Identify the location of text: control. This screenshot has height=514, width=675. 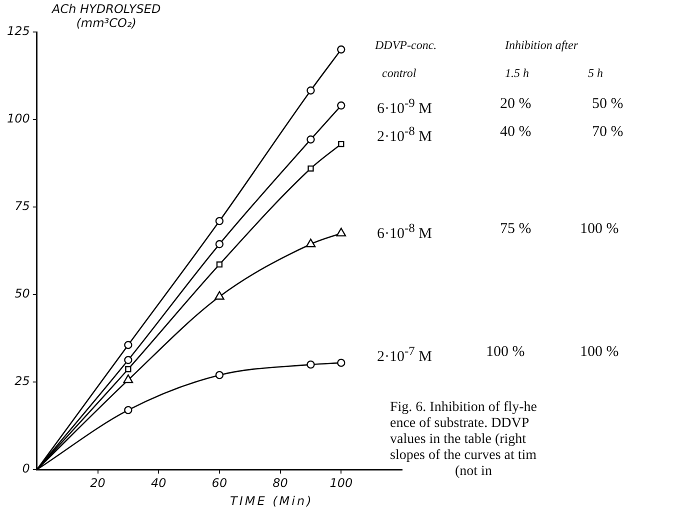
(399, 73).